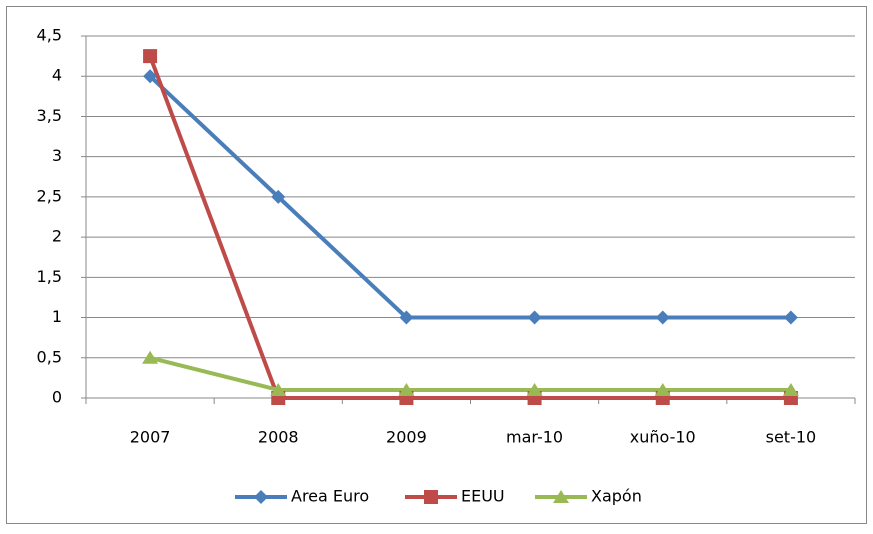  I want to click on y-tick-label: 2,5, so click(49, 195).